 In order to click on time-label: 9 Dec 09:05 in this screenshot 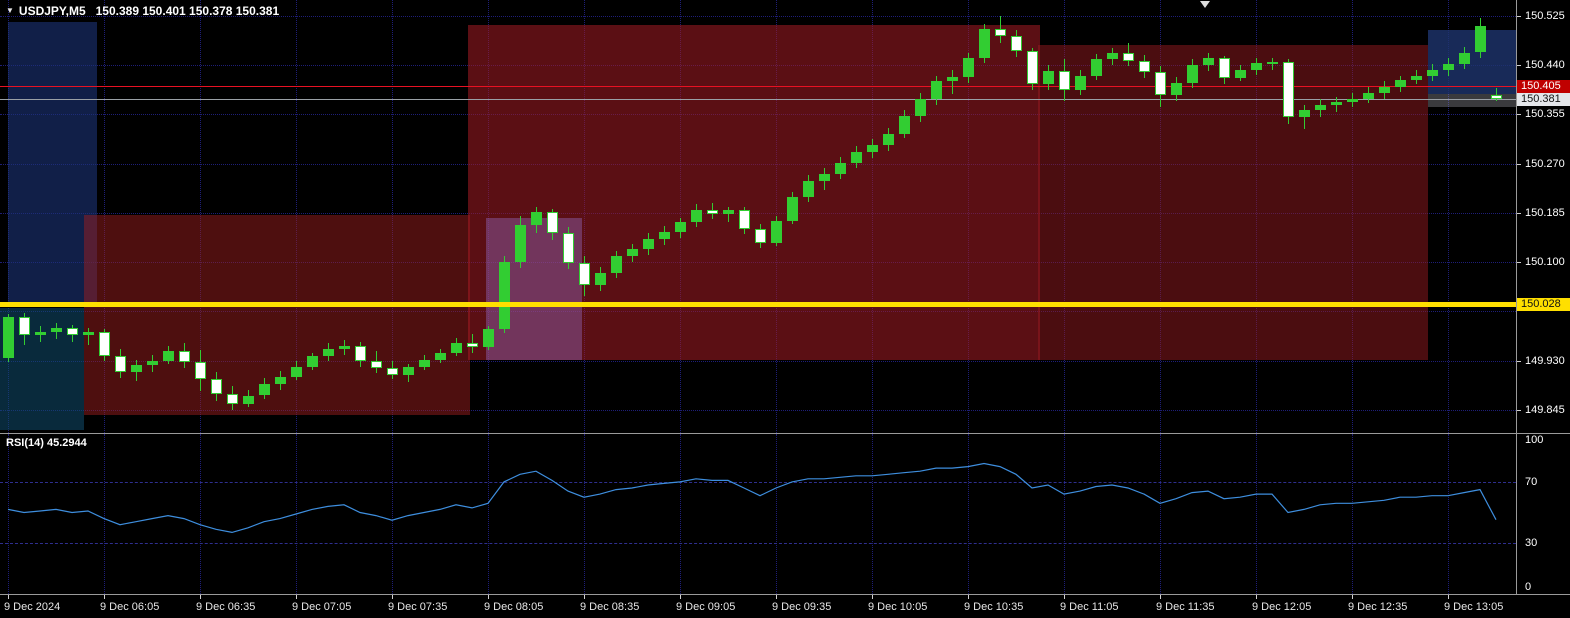, I will do `click(706, 607)`.